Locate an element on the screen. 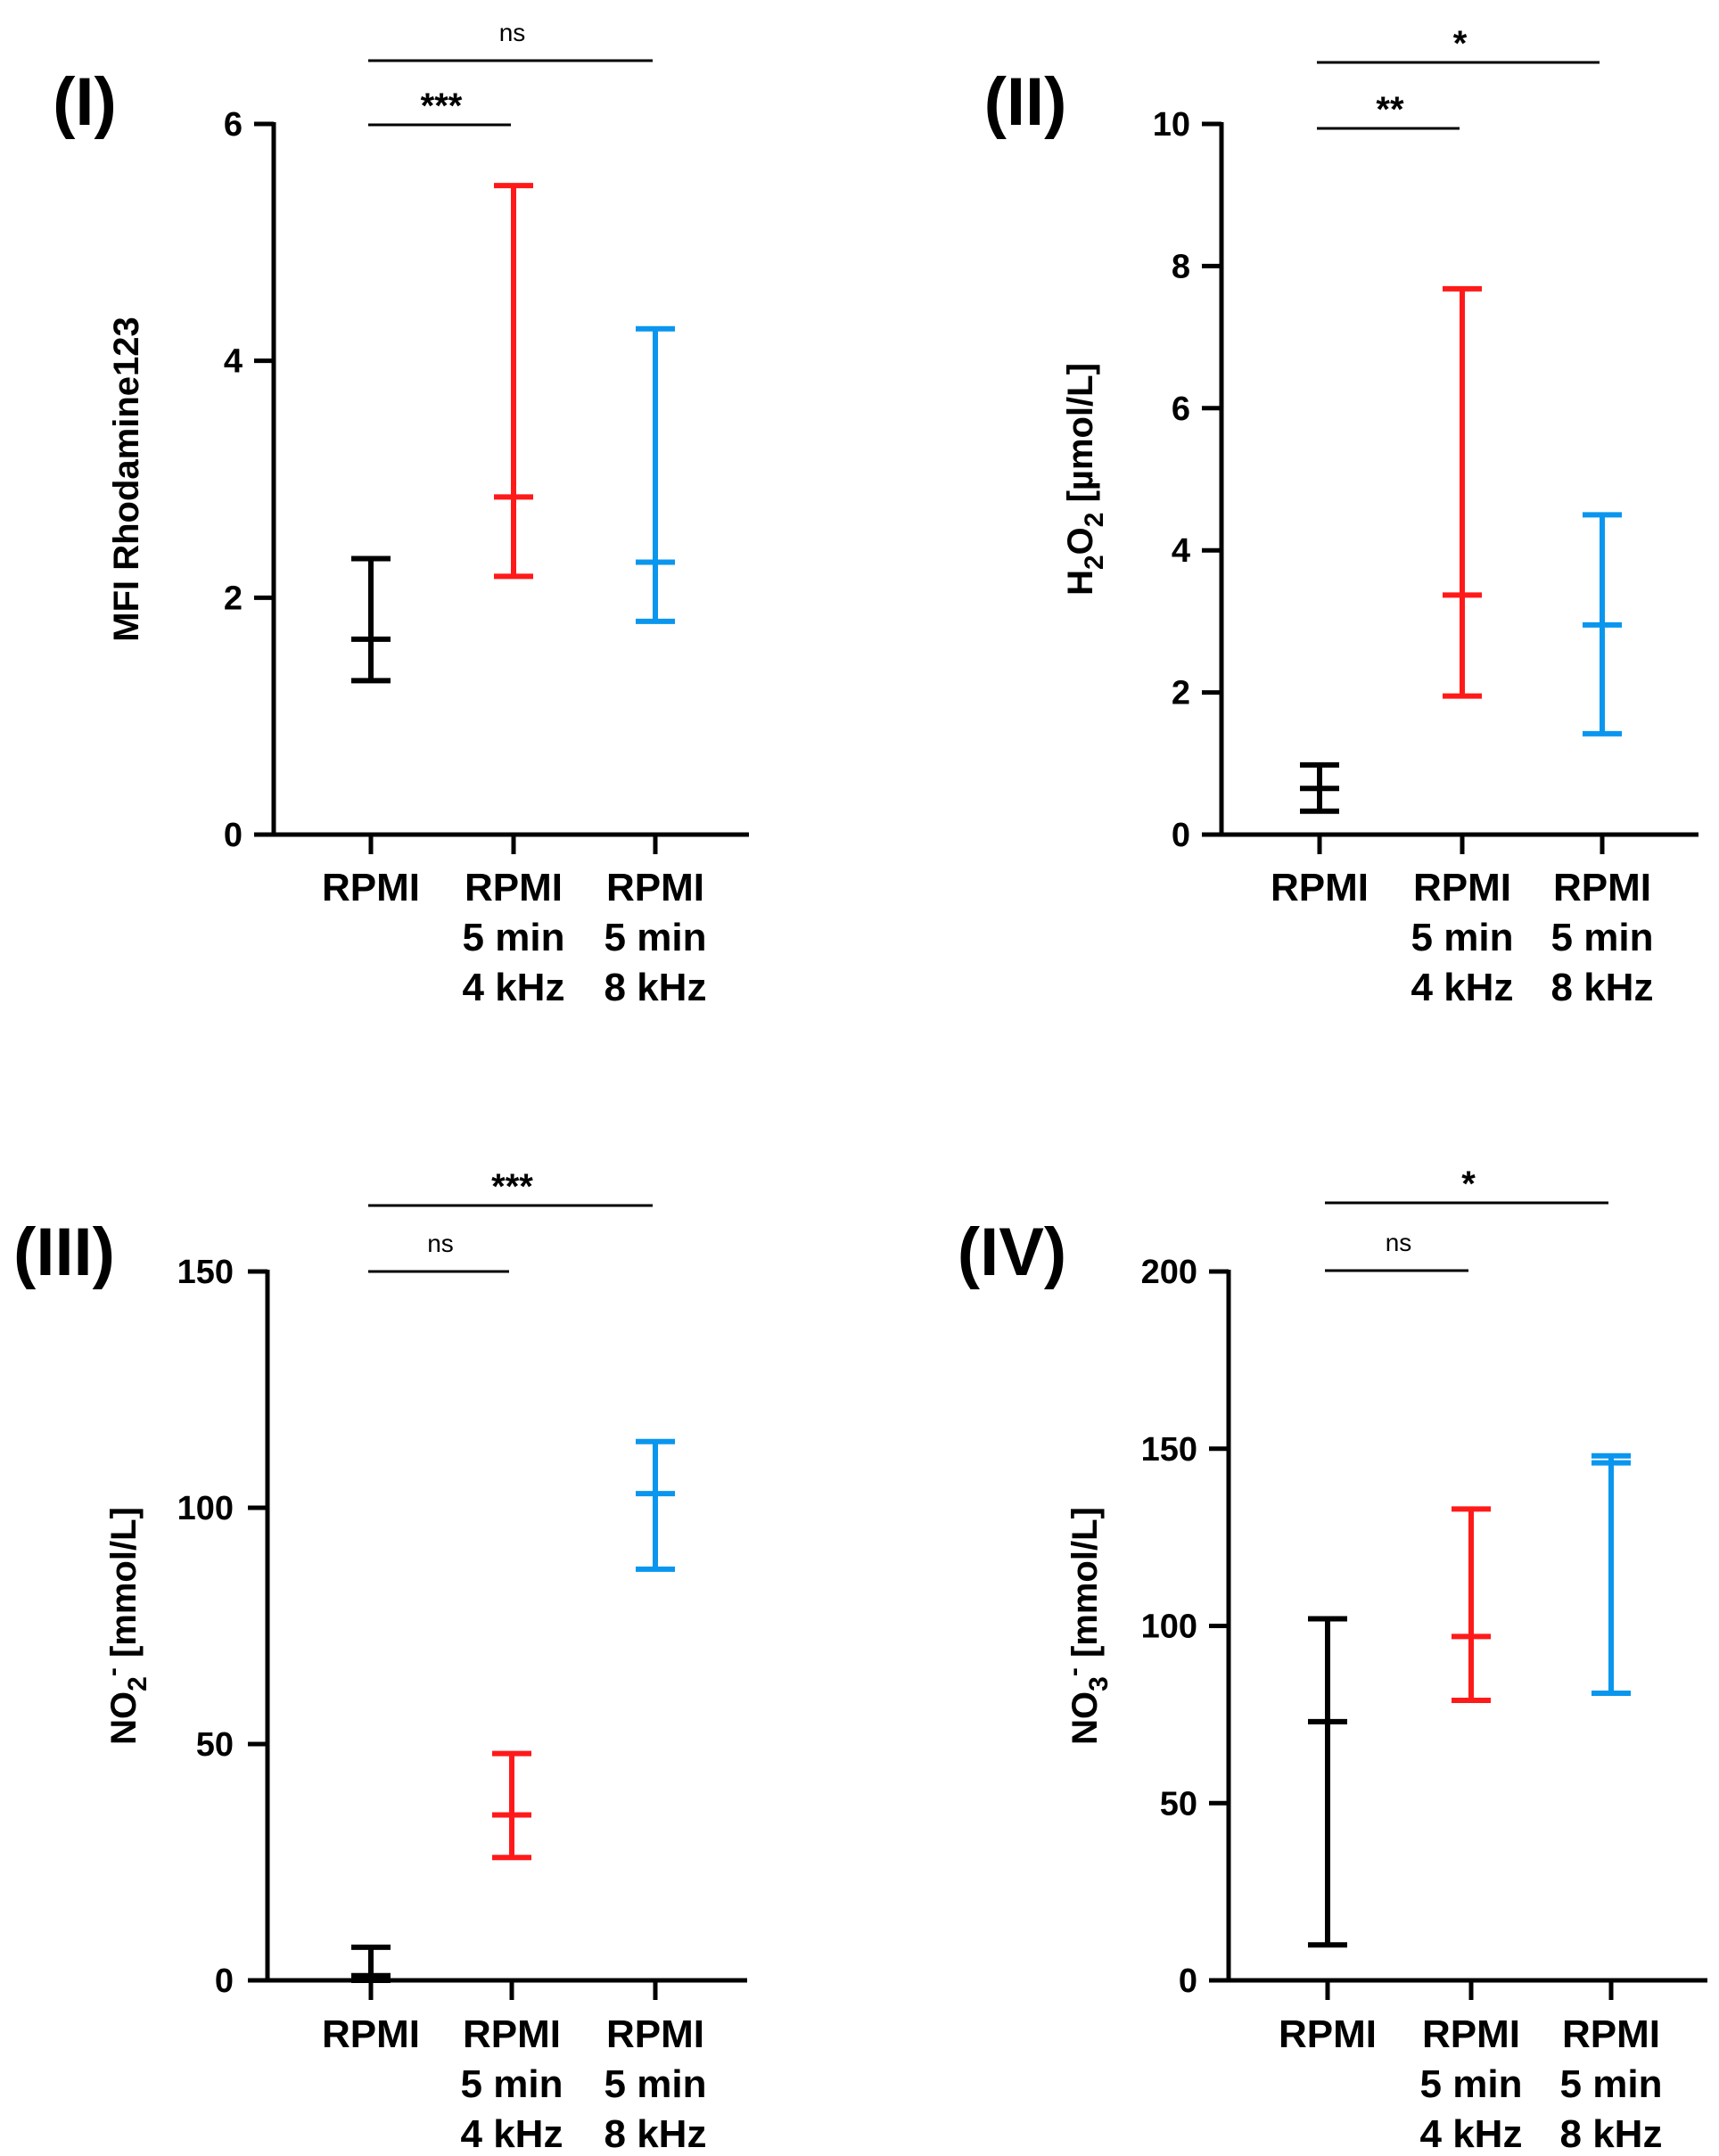 The width and height of the screenshot is (1719, 2156). y-axis-label: H2O2 [µmol/L] is located at coordinates (1085, 480).